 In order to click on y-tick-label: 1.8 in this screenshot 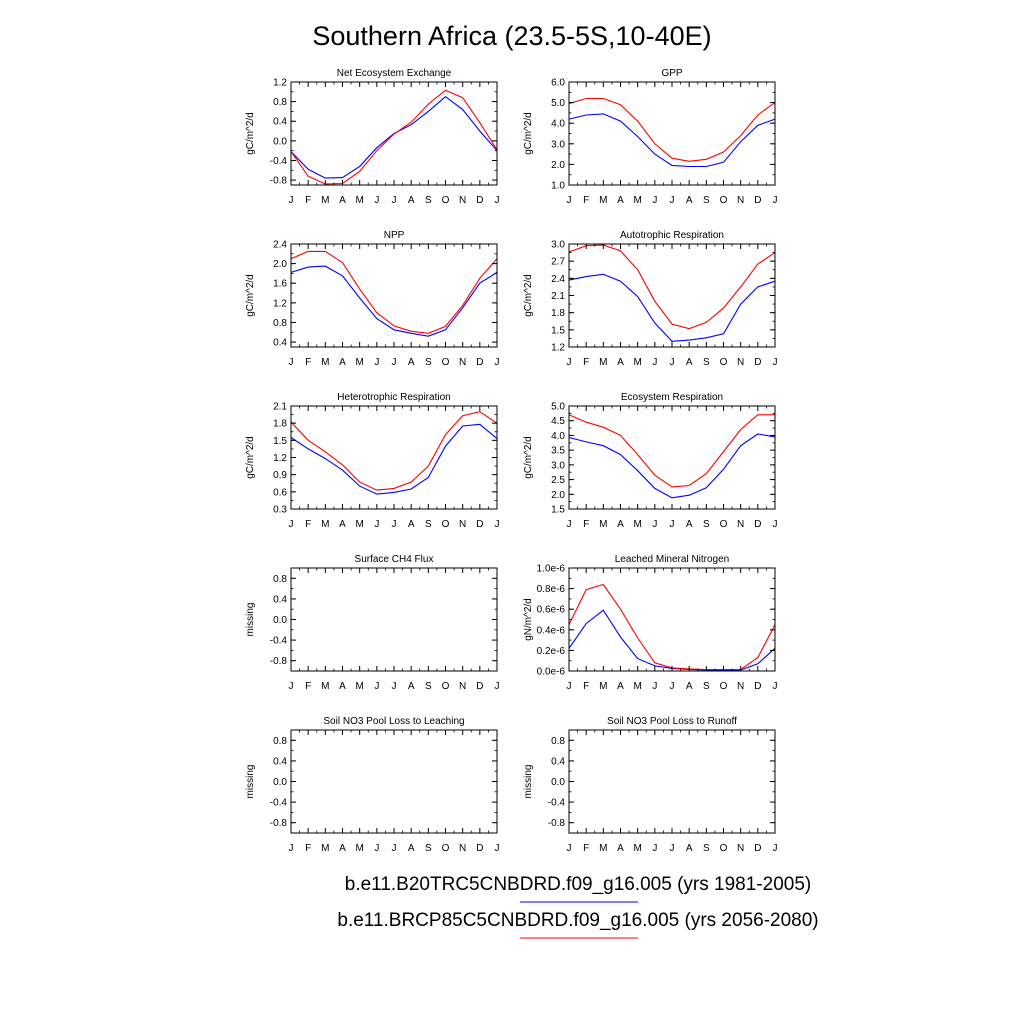, I will do `click(280, 424)`.